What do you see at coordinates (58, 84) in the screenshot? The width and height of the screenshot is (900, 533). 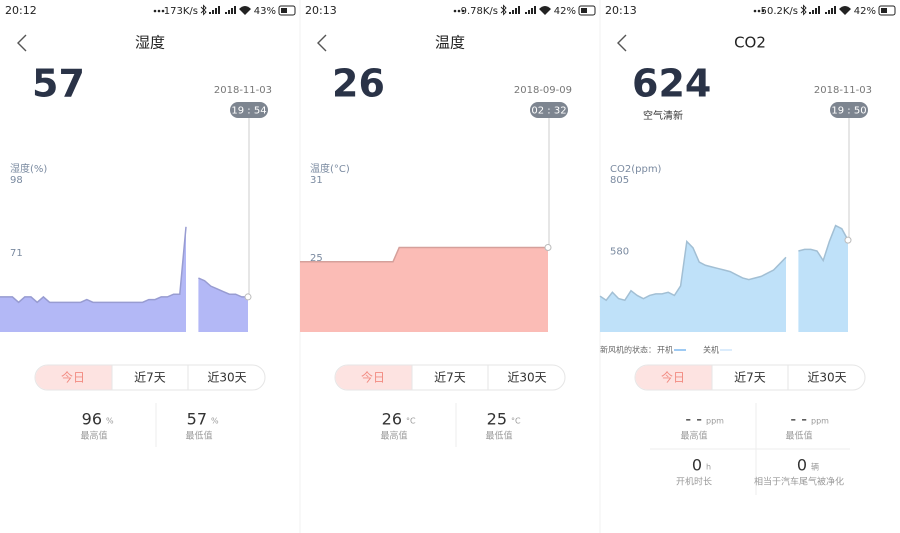 I see `current-reading: 57` at bounding box center [58, 84].